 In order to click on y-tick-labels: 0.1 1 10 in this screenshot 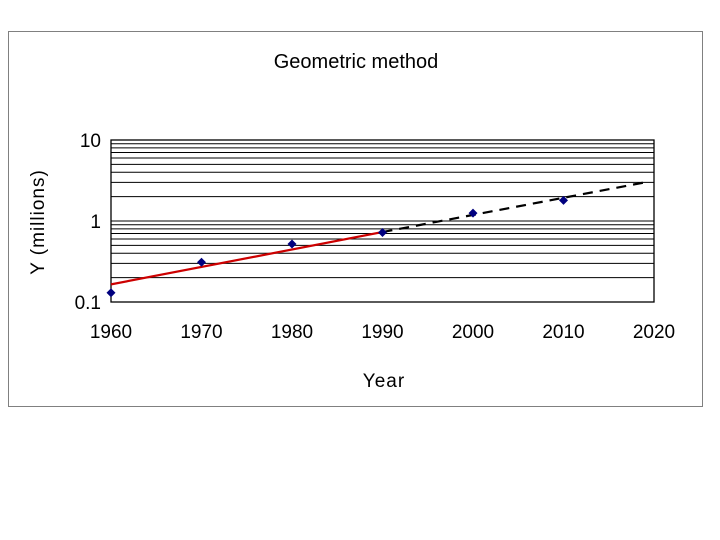, I will do `click(88, 222)`.